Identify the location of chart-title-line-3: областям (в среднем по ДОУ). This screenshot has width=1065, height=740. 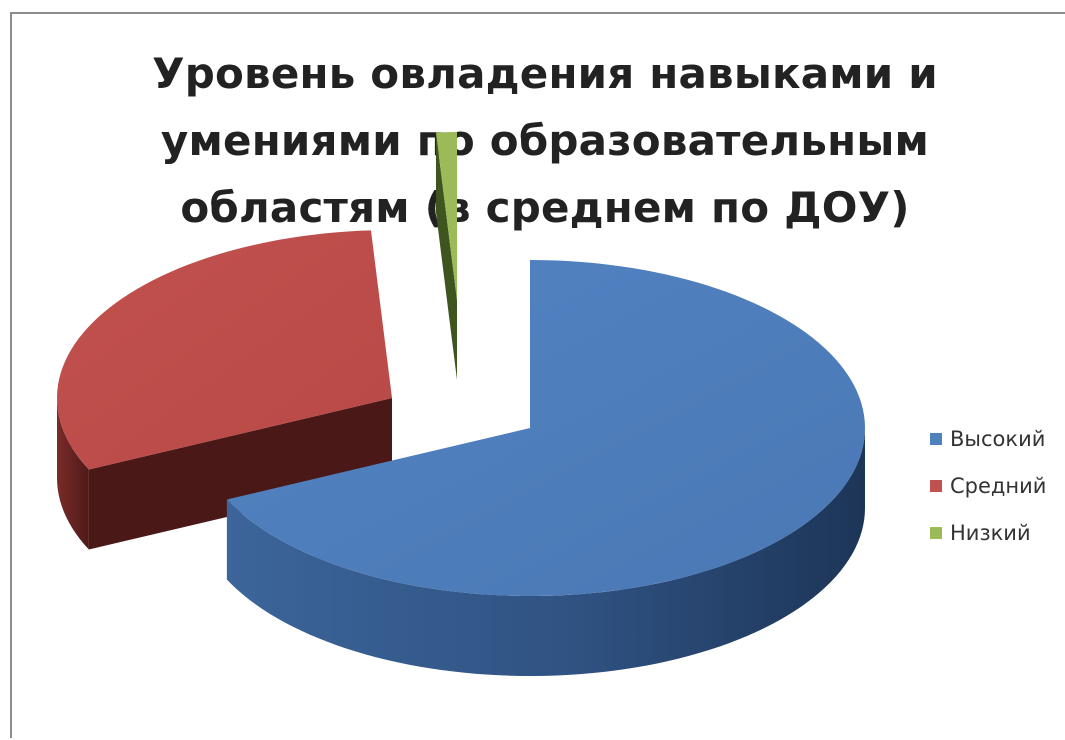
(545, 207).